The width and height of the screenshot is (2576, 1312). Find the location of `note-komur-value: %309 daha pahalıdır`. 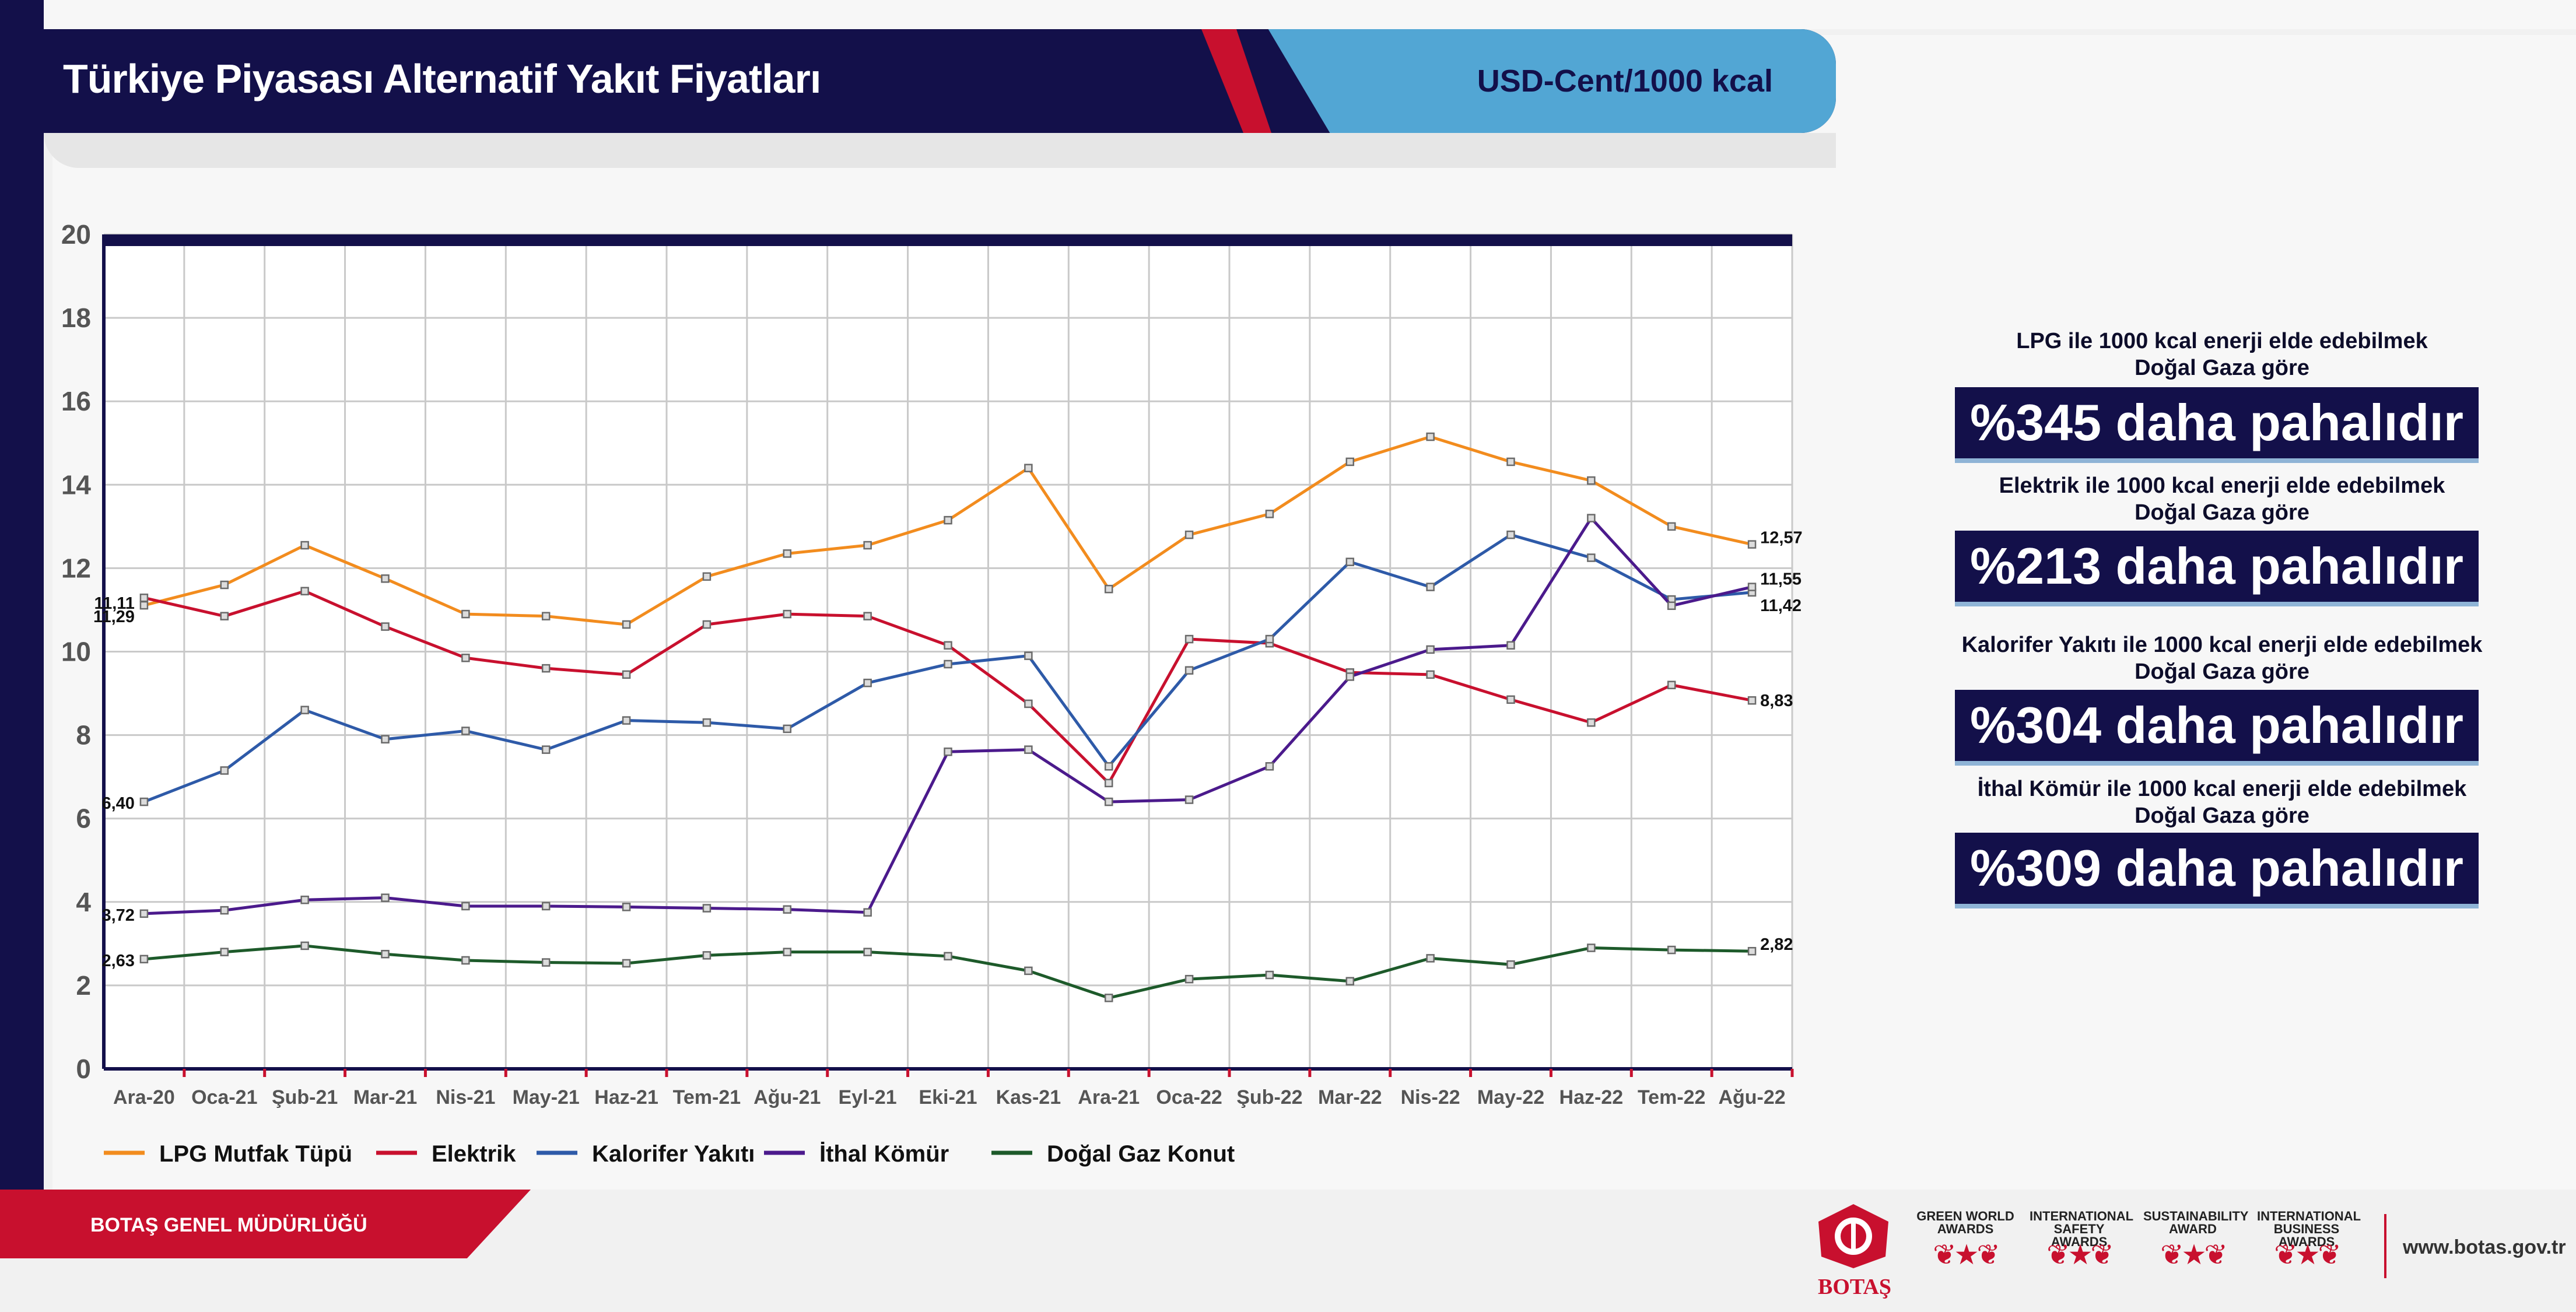

note-komur-value: %309 daha pahalıdır is located at coordinates (2217, 870).